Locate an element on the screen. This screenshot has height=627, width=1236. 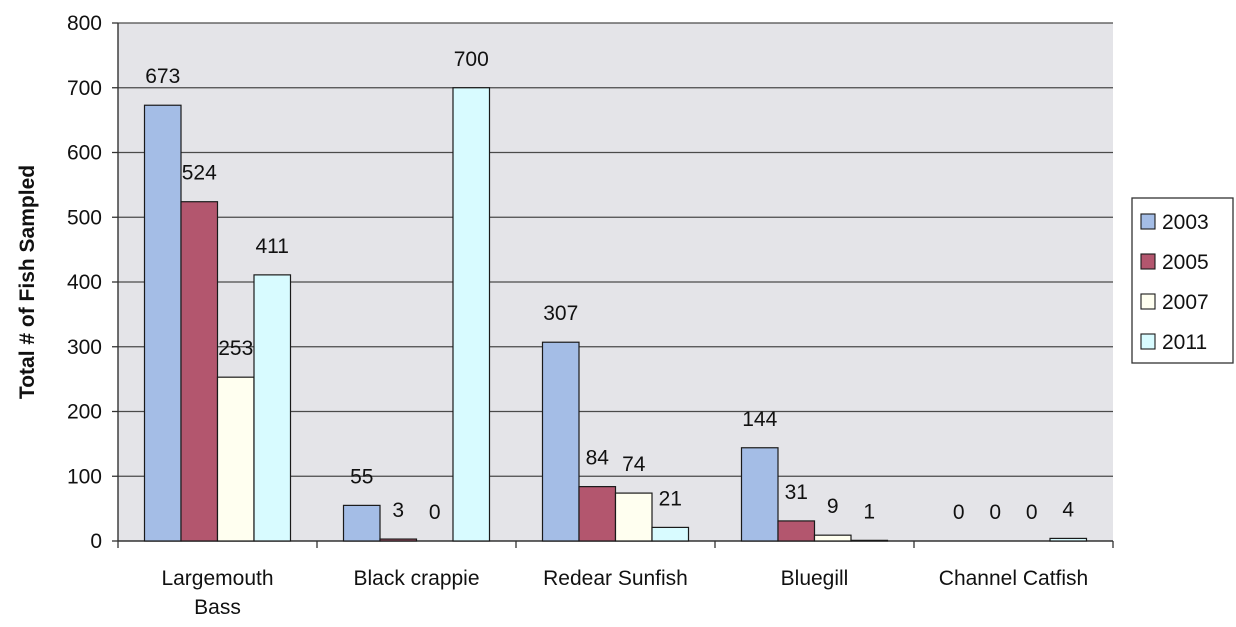
x-category-label: Bluegill is located at coordinates (815, 578).